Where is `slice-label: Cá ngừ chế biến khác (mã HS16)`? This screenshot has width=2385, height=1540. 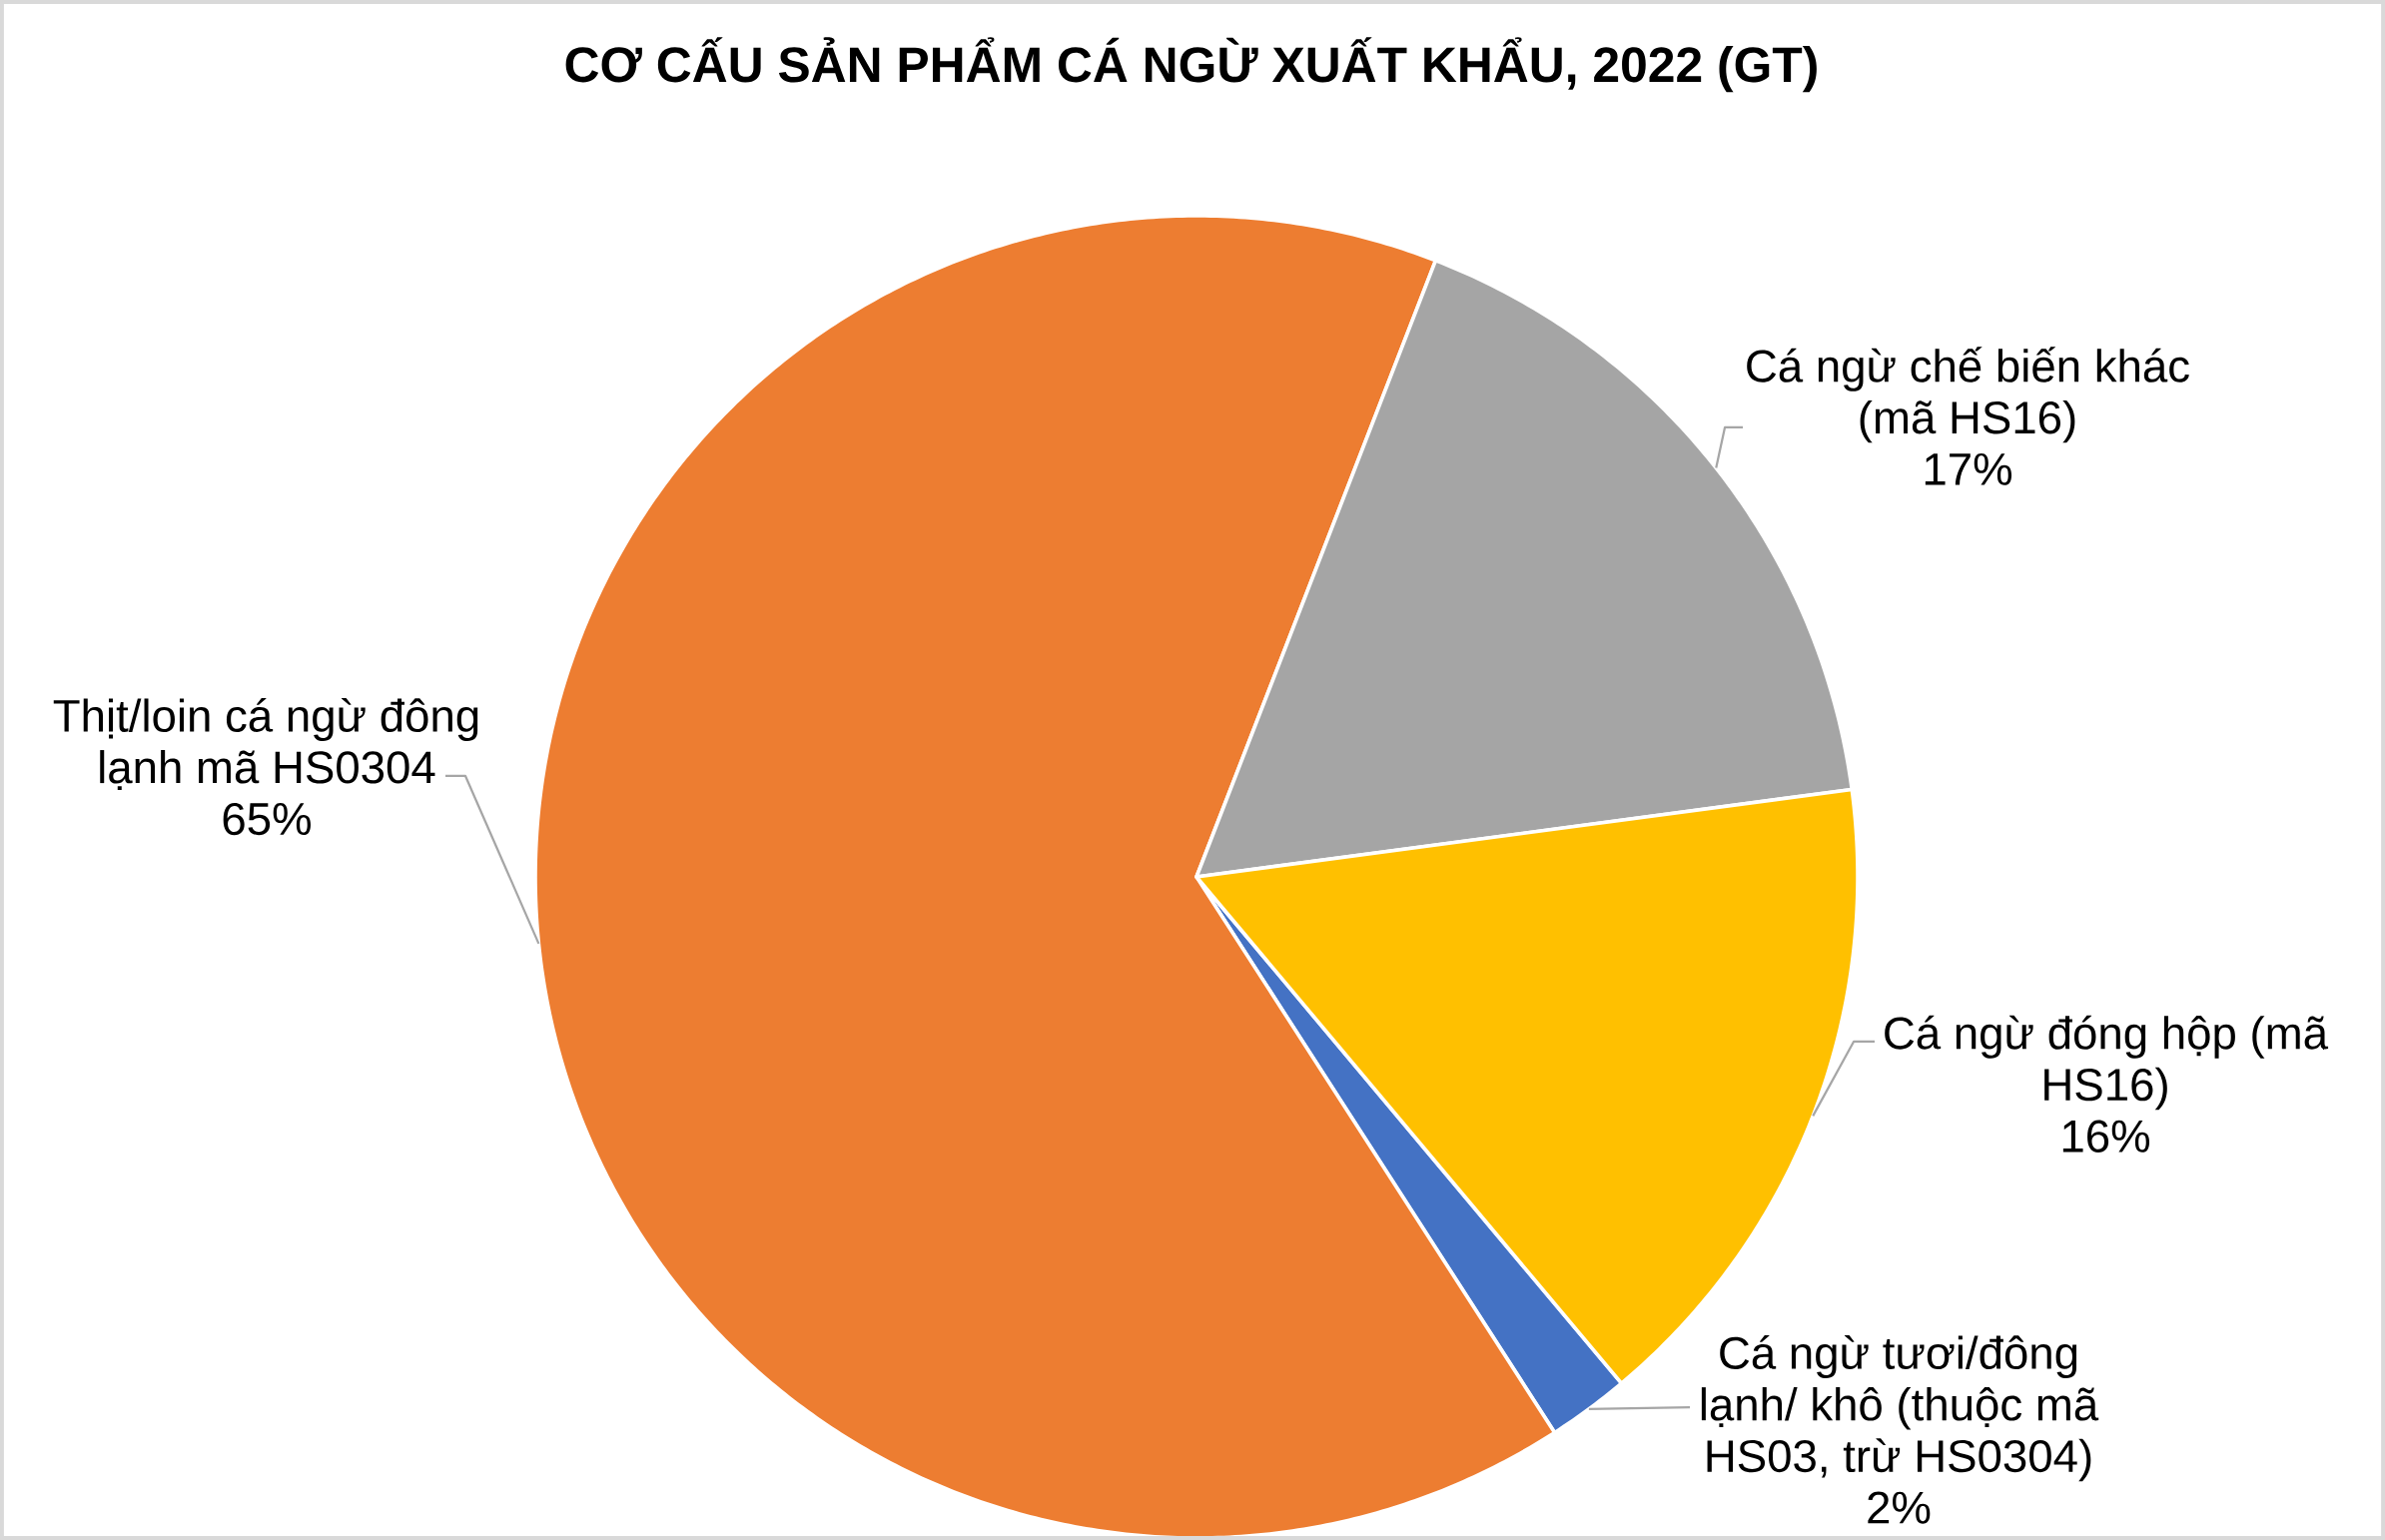 slice-label: Cá ngừ chế biến khác (mã HS16) is located at coordinates (1968, 395).